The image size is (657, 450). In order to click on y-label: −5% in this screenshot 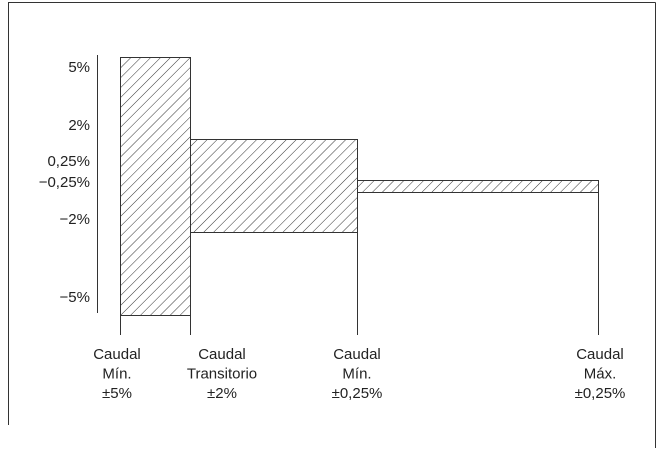, I will do `click(75, 297)`.